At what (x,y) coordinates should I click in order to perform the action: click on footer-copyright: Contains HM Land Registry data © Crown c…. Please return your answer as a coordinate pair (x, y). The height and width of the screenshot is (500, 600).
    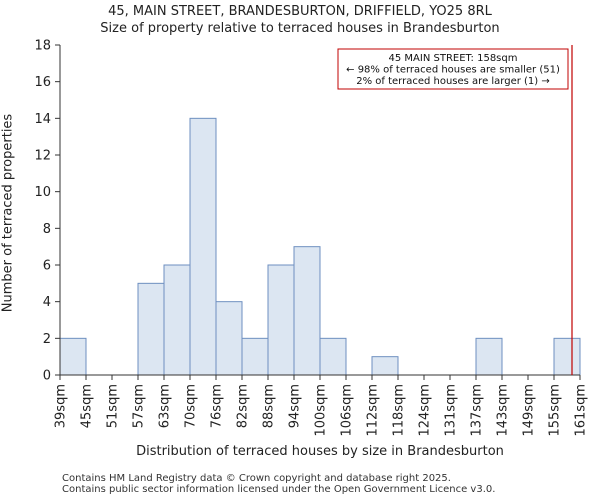
    Looking at the image, I should click on (256, 478).